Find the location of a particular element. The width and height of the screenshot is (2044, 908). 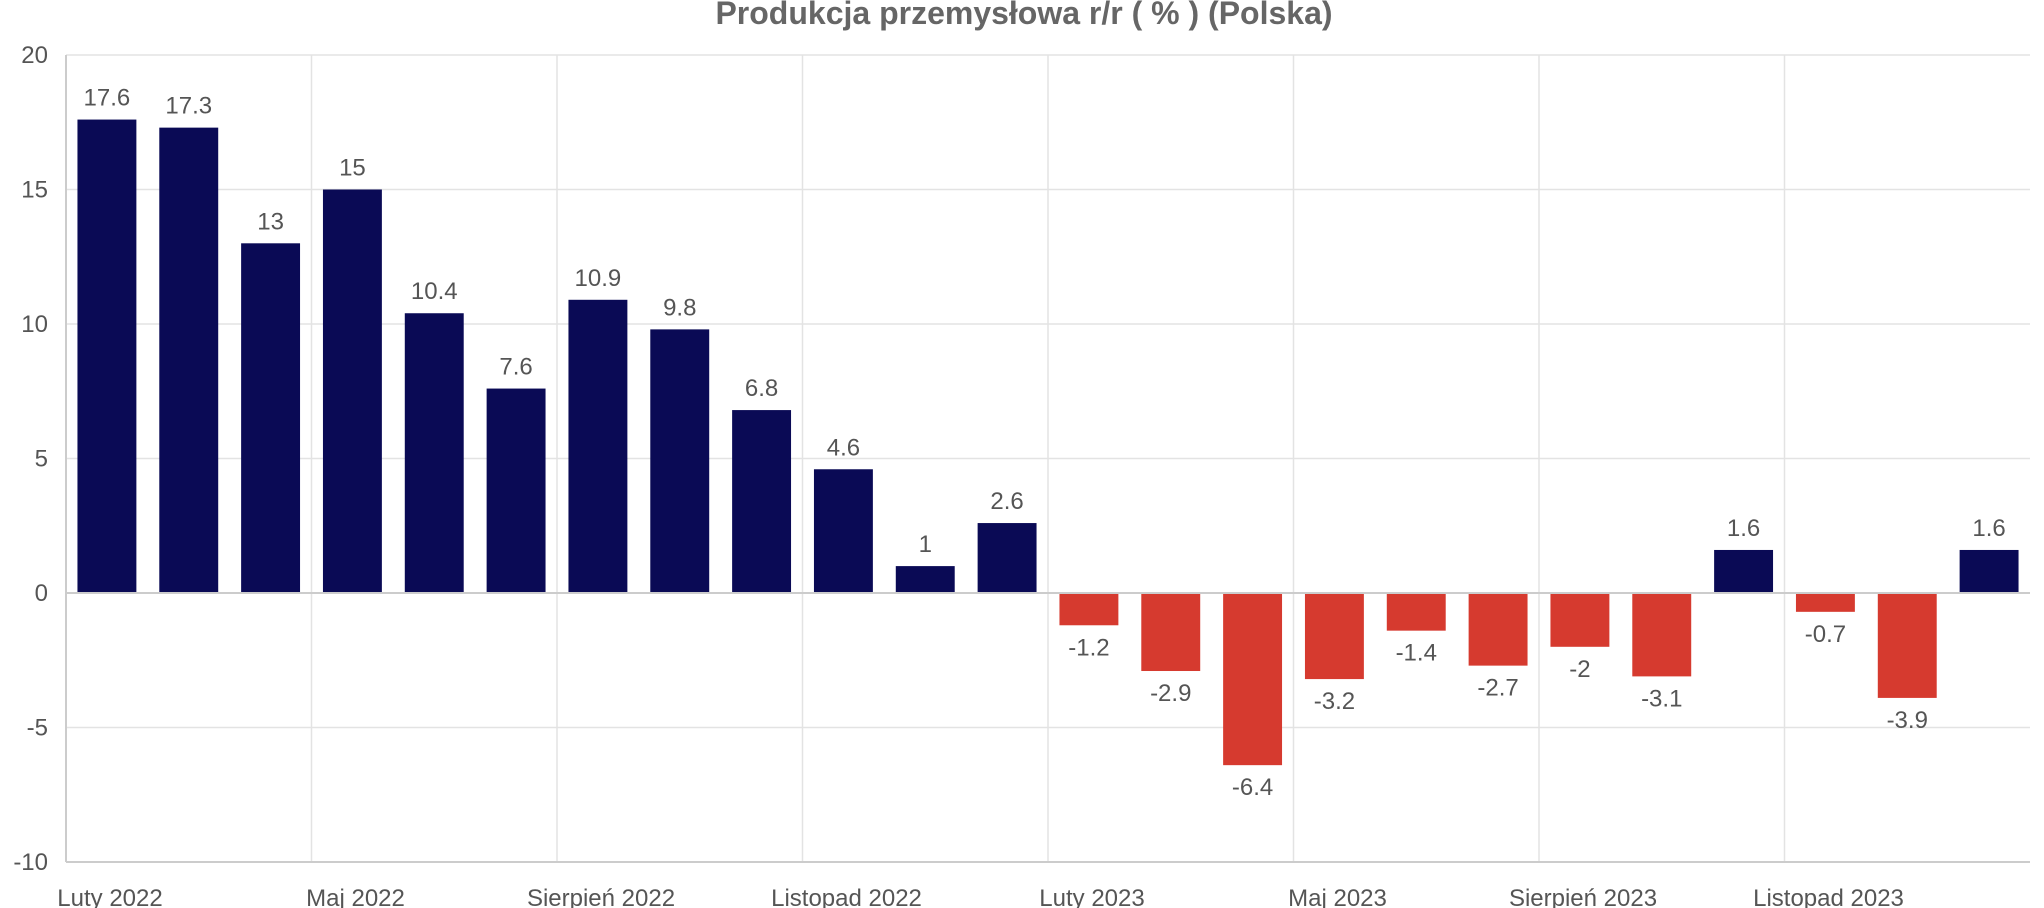

x-tick-label: Maj 2023 is located at coordinates (1337, 896).